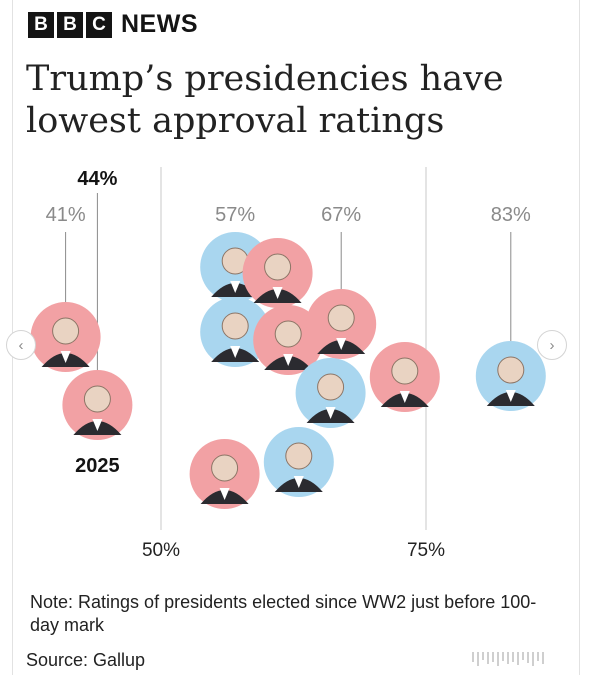 The width and height of the screenshot is (596, 675). Describe the element at coordinates (113, 24) in the screenshot. I see `bbc-news-logo: B B C NEWS` at that location.